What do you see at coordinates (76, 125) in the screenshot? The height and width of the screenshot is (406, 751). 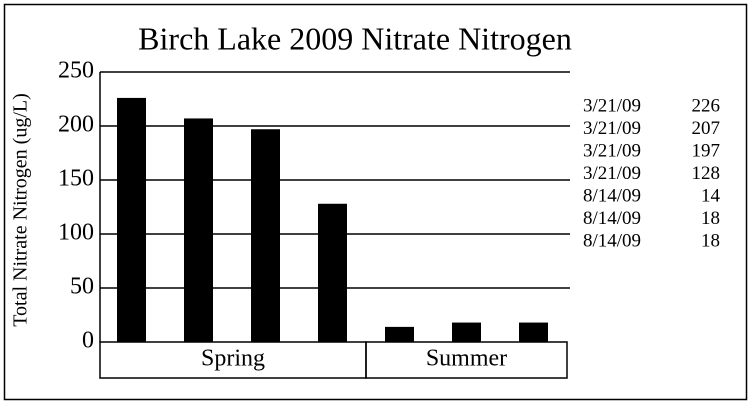 I see `y-tick-label: 200` at bounding box center [76, 125].